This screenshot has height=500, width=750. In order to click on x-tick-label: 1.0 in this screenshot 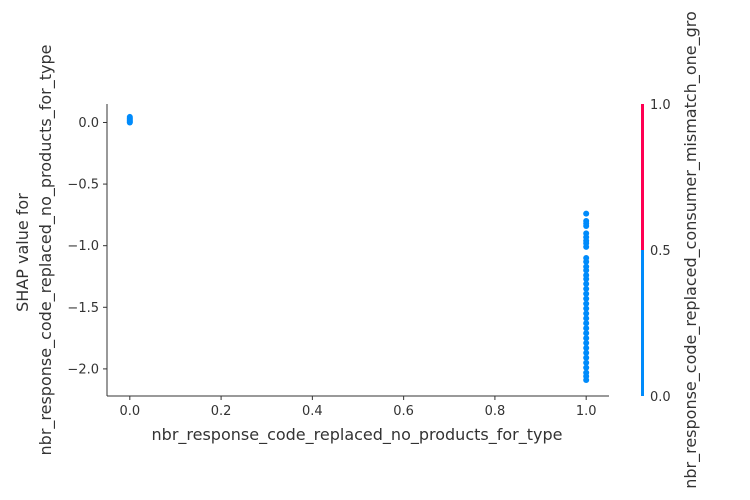, I will do `click(586, 411)`.